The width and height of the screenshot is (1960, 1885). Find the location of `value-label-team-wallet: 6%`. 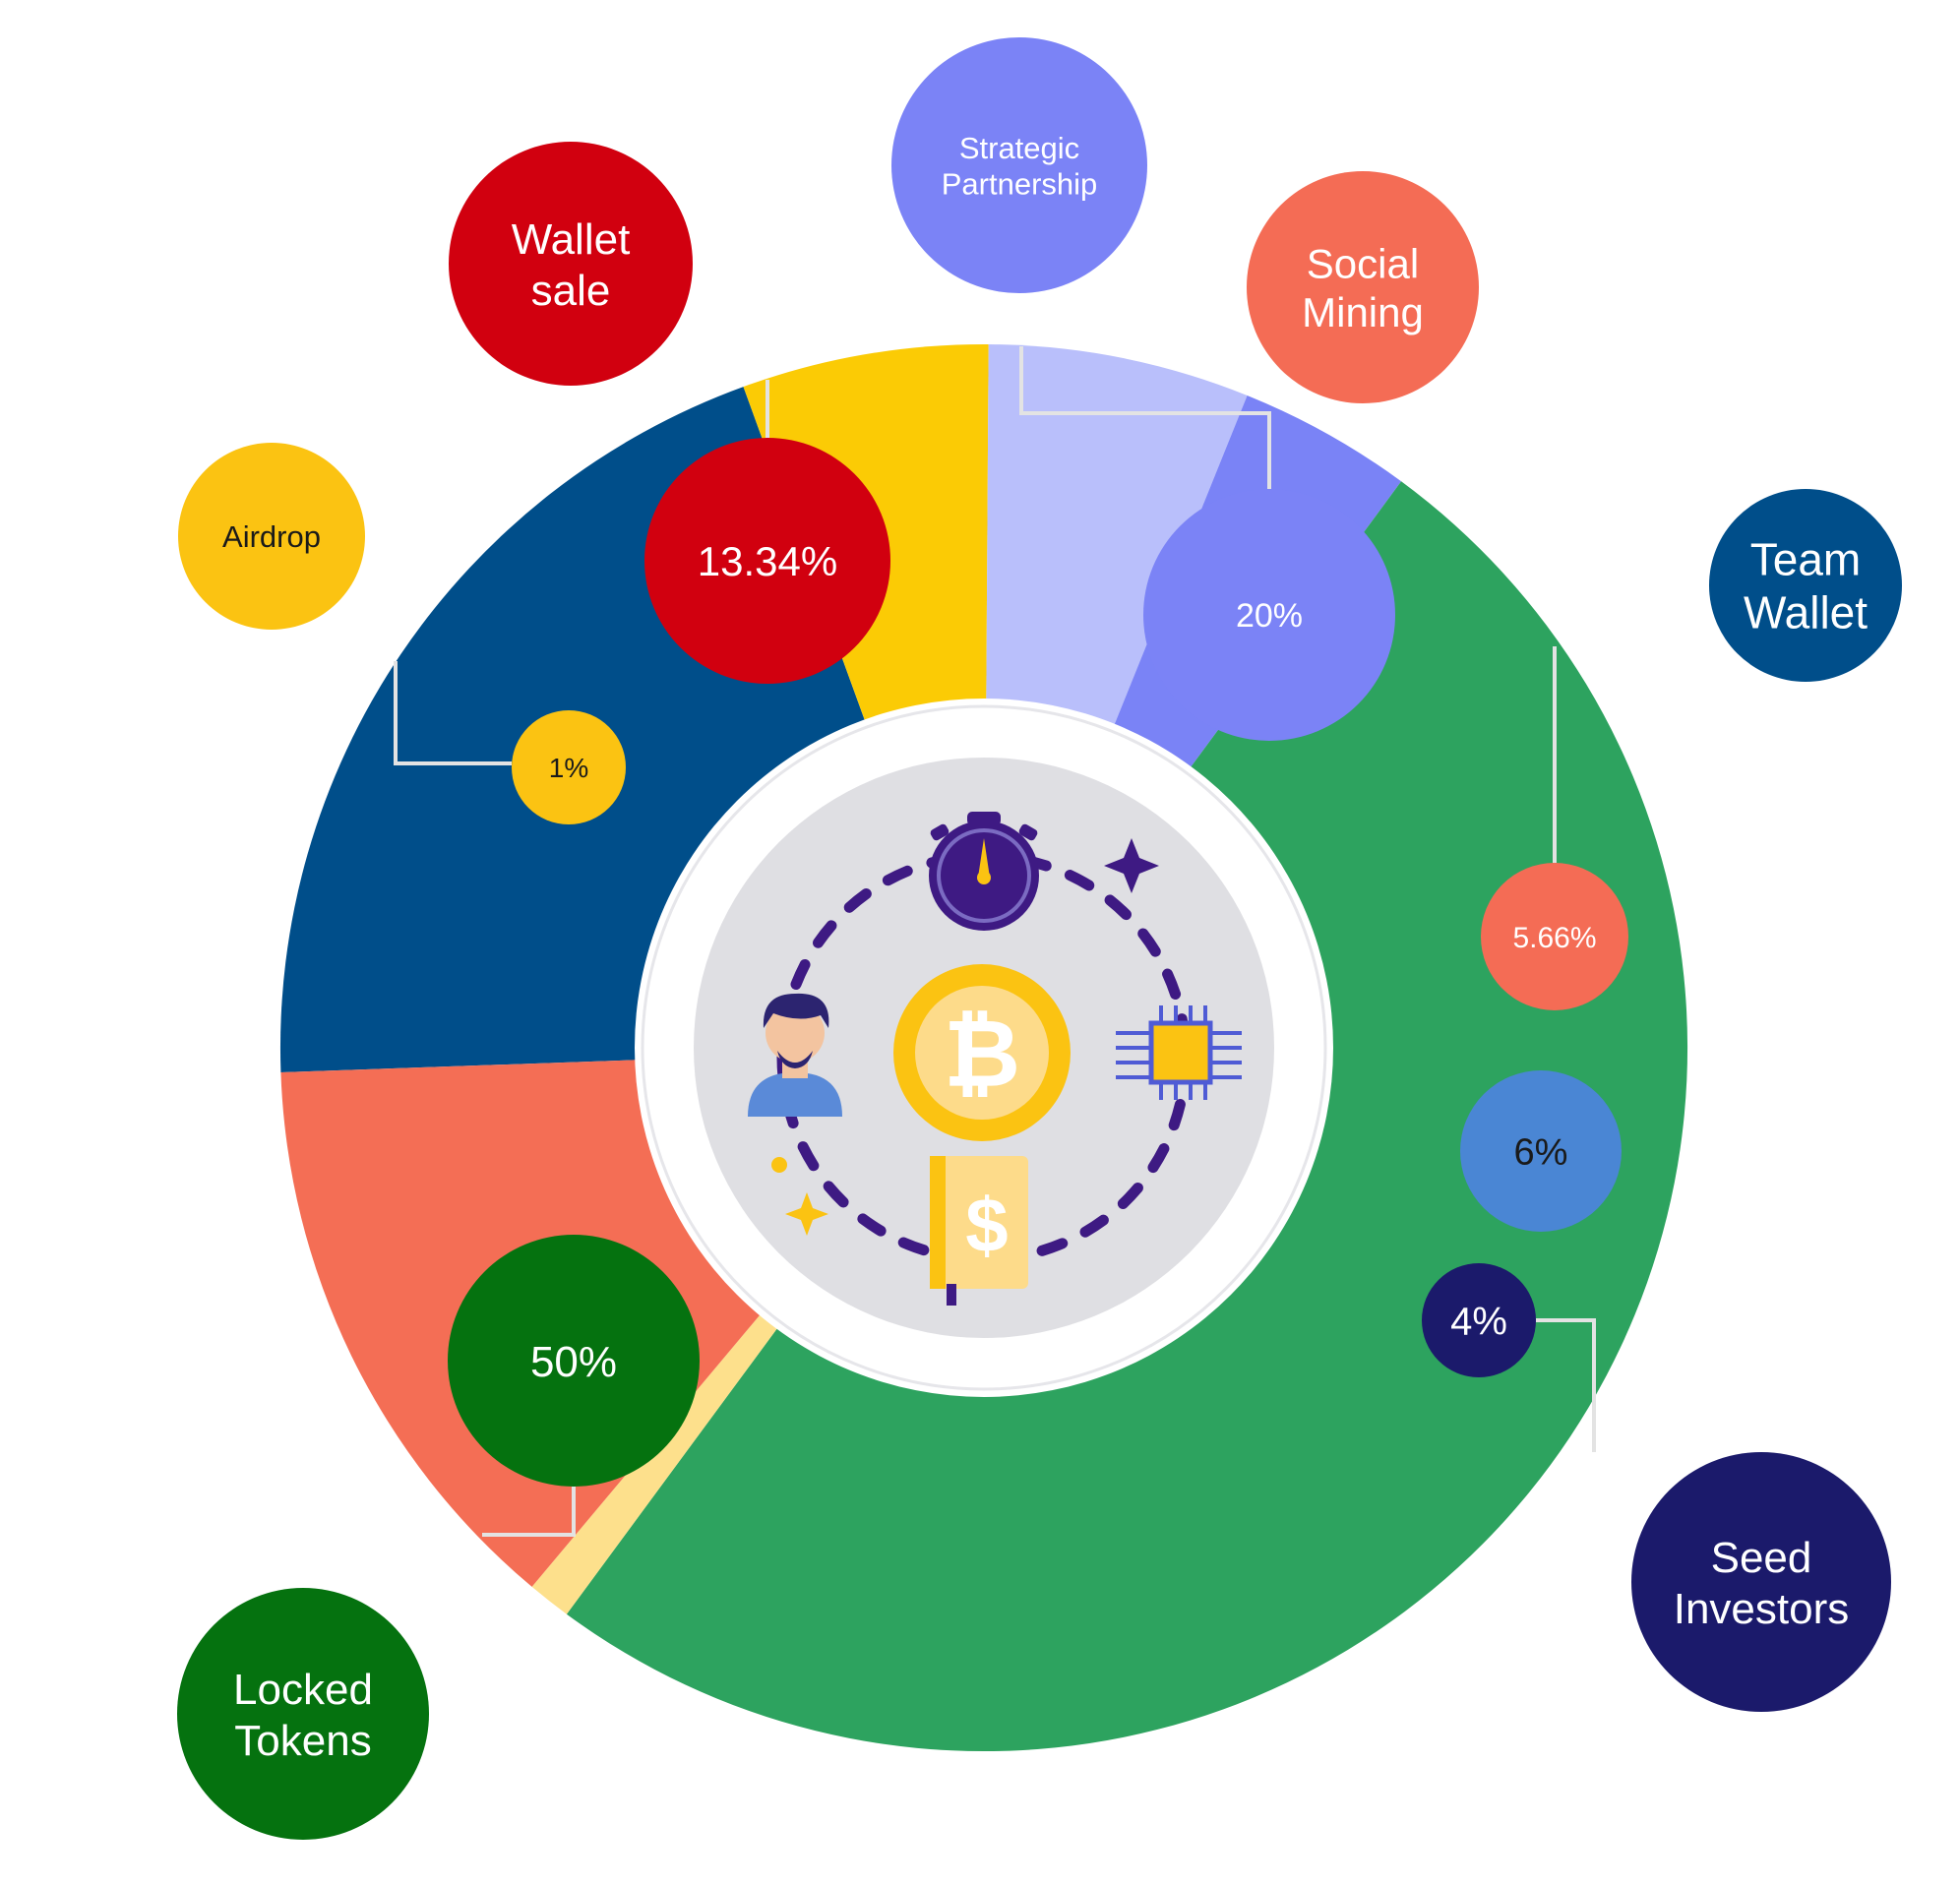

value-label-team-wallet: 6% is located at coordinates (1541, 1153).